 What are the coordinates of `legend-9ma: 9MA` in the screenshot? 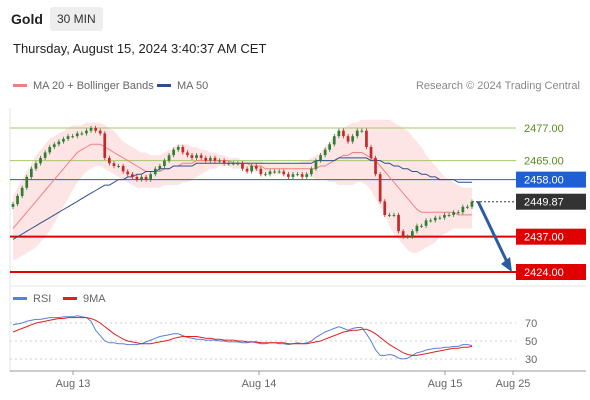 It's located at (84, 299).